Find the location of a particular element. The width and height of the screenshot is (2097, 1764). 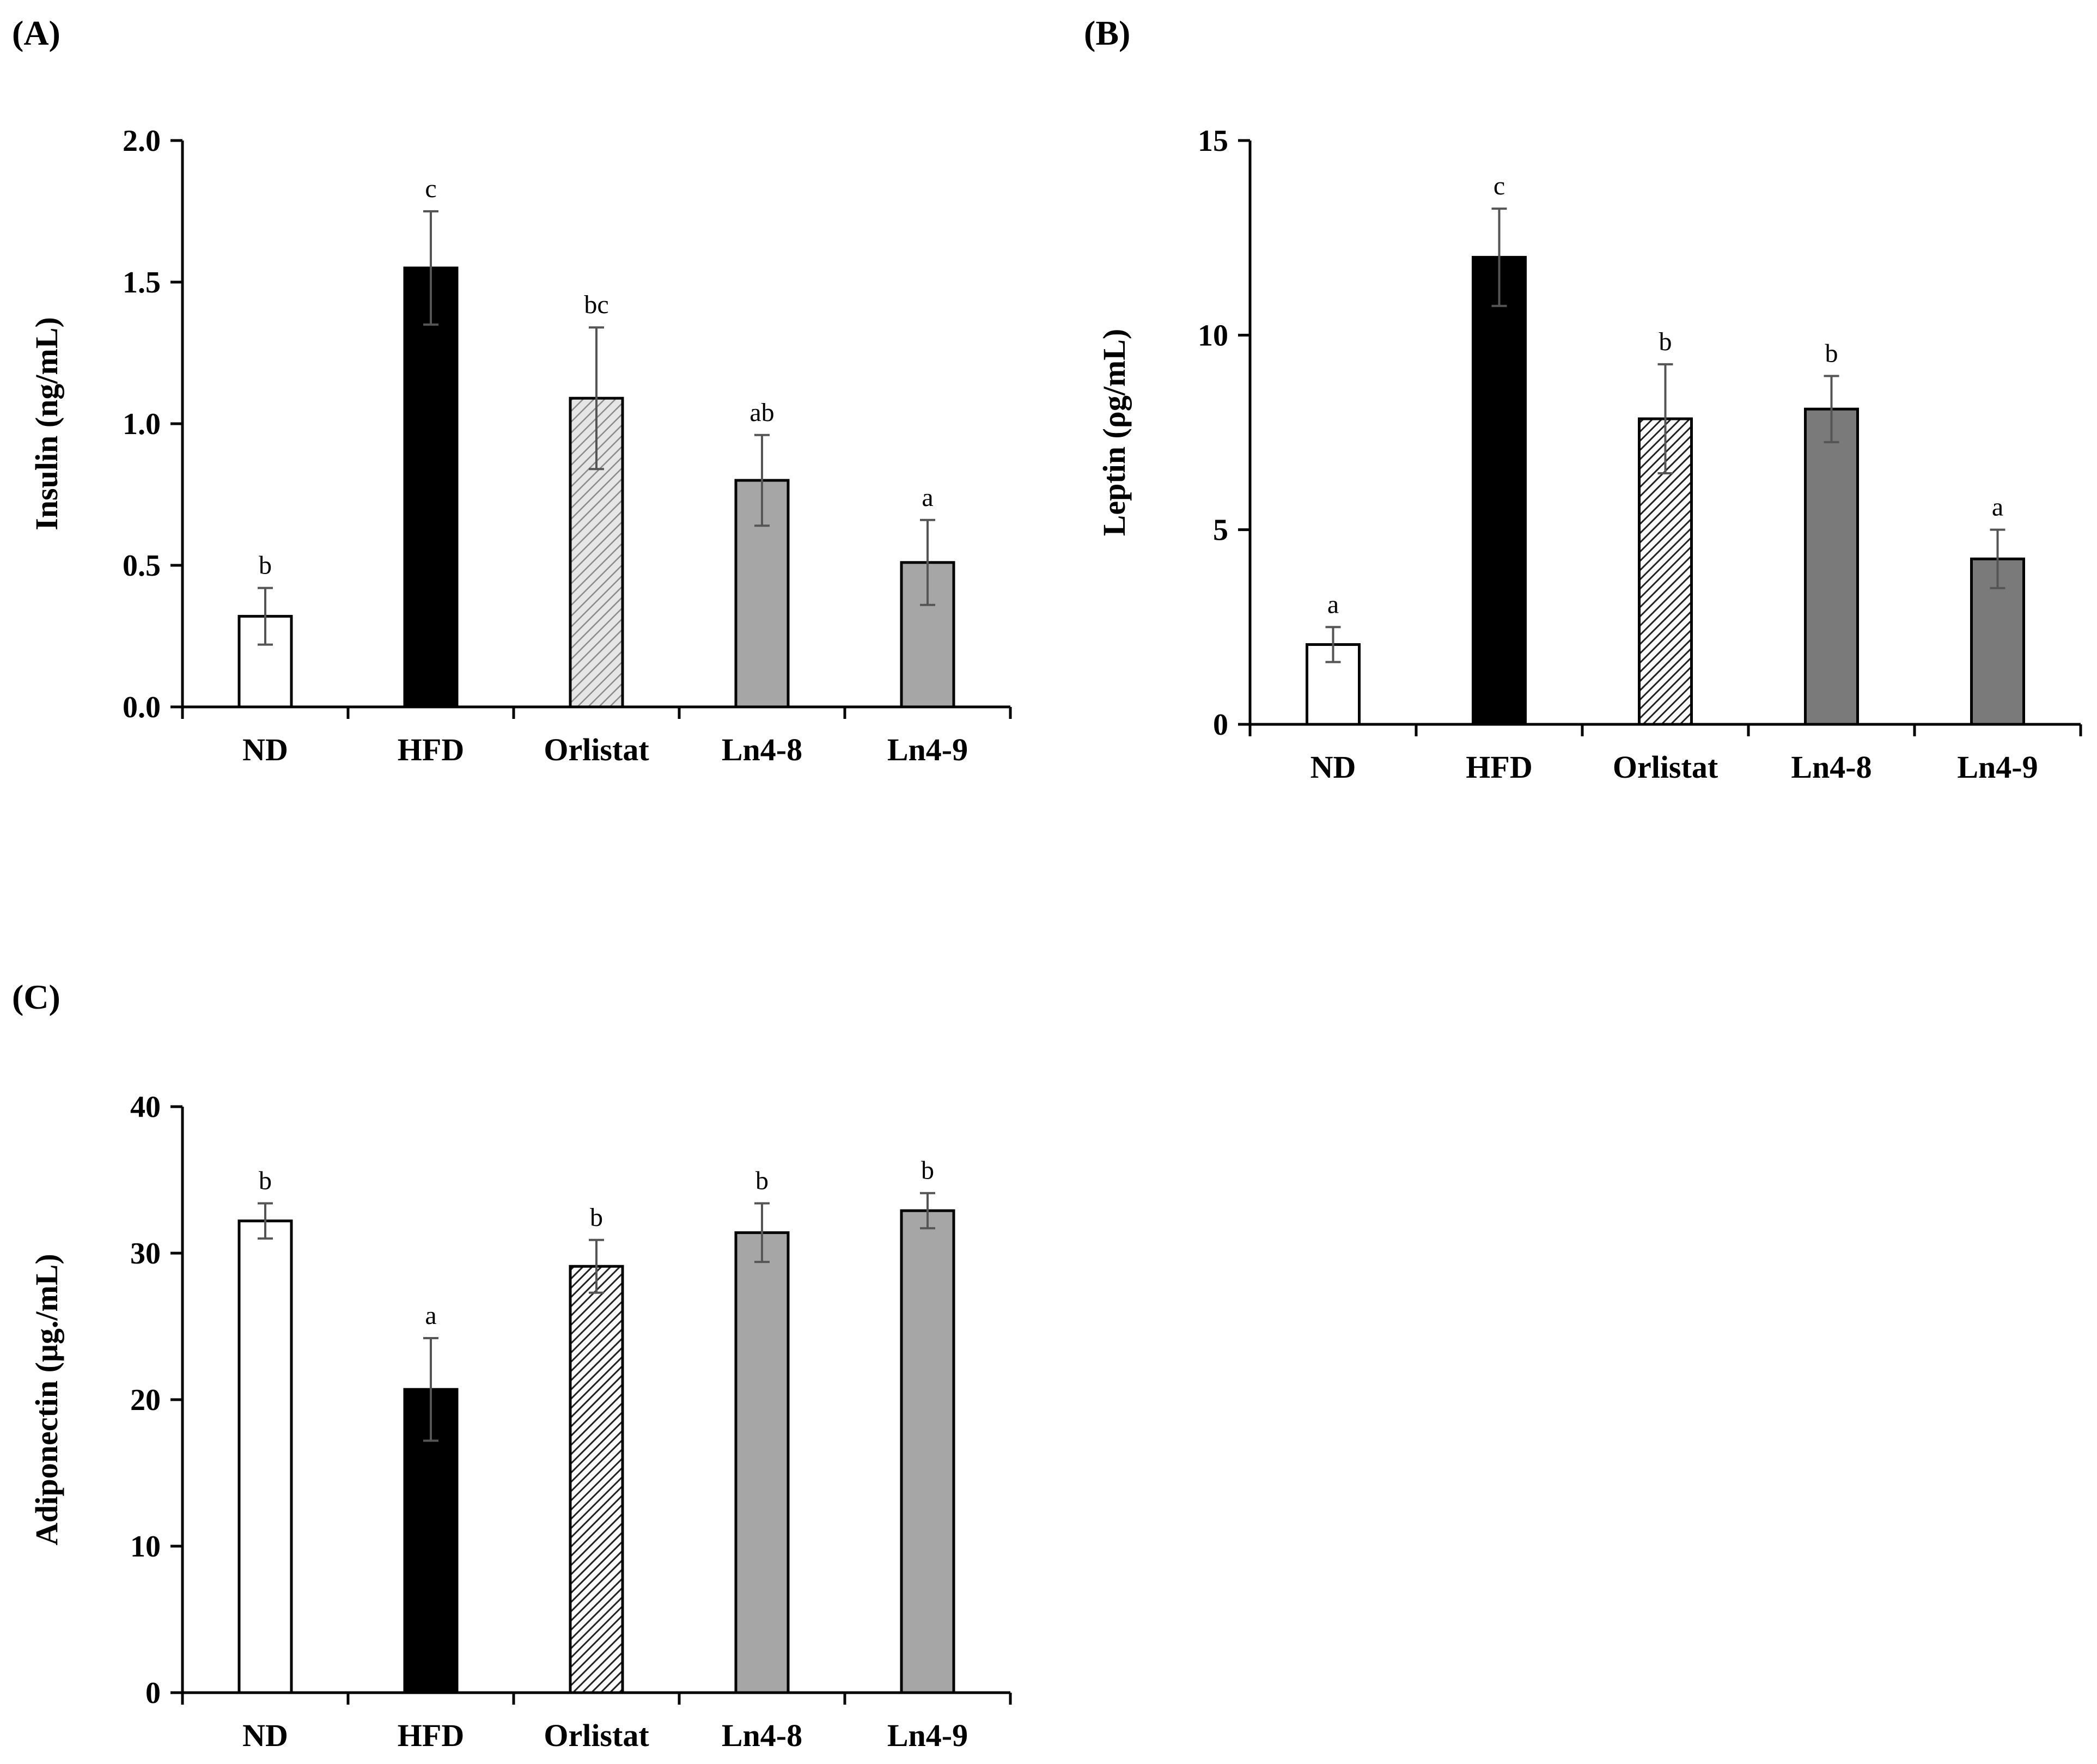

significance-label: ab is located at coordinates (761, 412).